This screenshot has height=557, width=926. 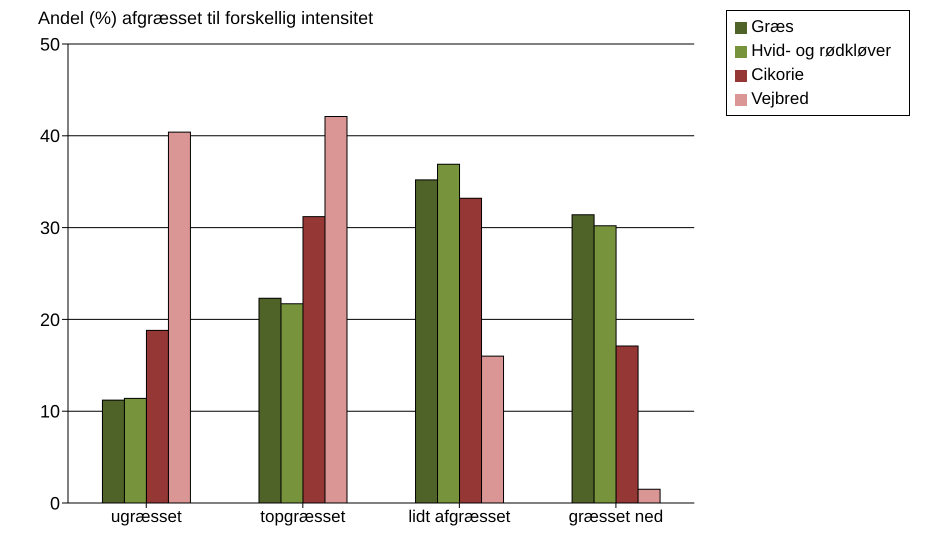 I want to click on y-tick-label: 20, so click(x=50, y=320).